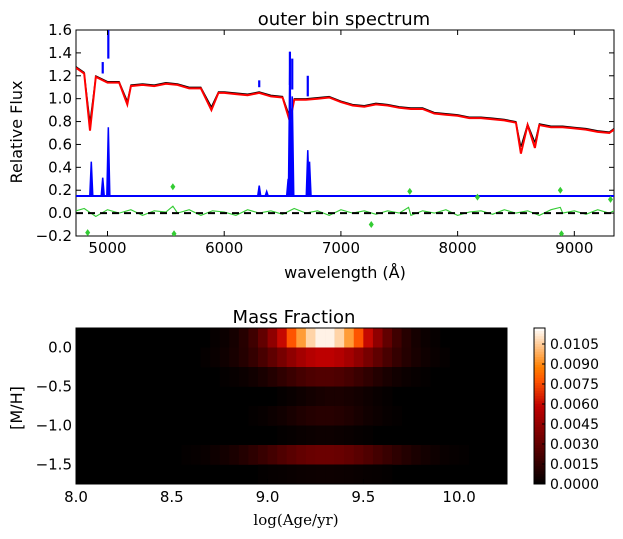  What do you see at coordinates (54, 426) in the screenshot?
I see `y-tick-label: −1.0` at bounding box center [54, 426].